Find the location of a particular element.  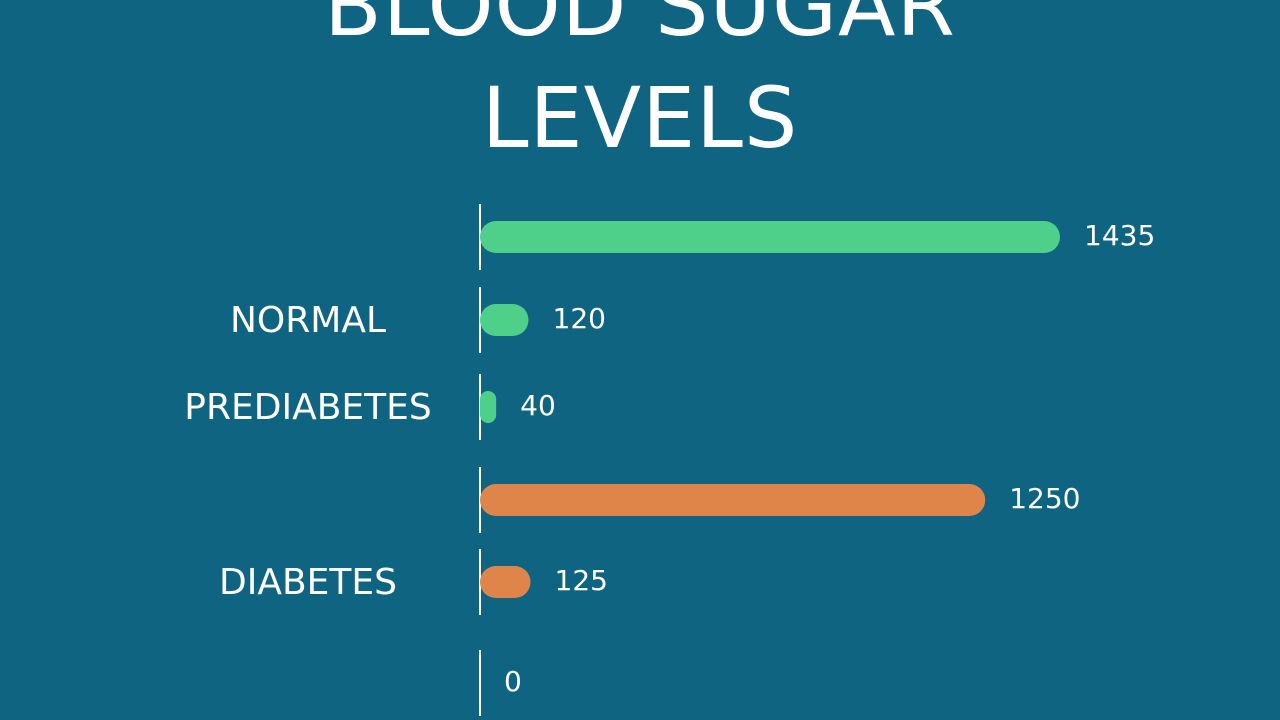

category-label: NORMAL is located at coordinates (308, 320).